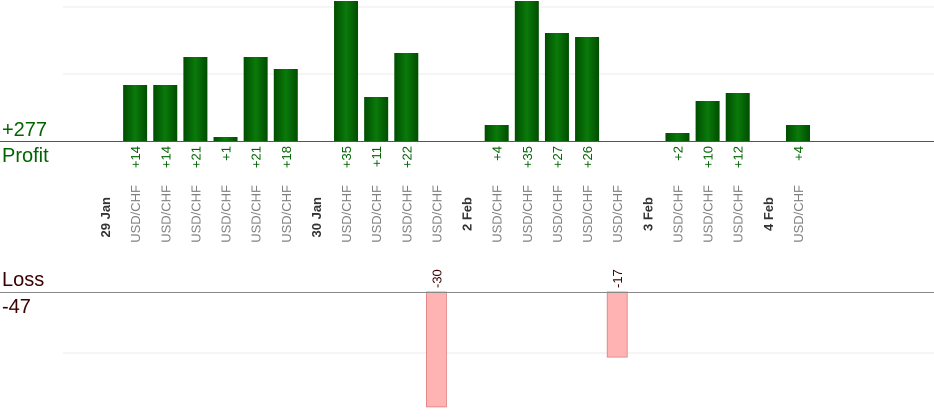 The image size is (934, 420). I want to click on date-label: 29 Jan, so click(105, 217).